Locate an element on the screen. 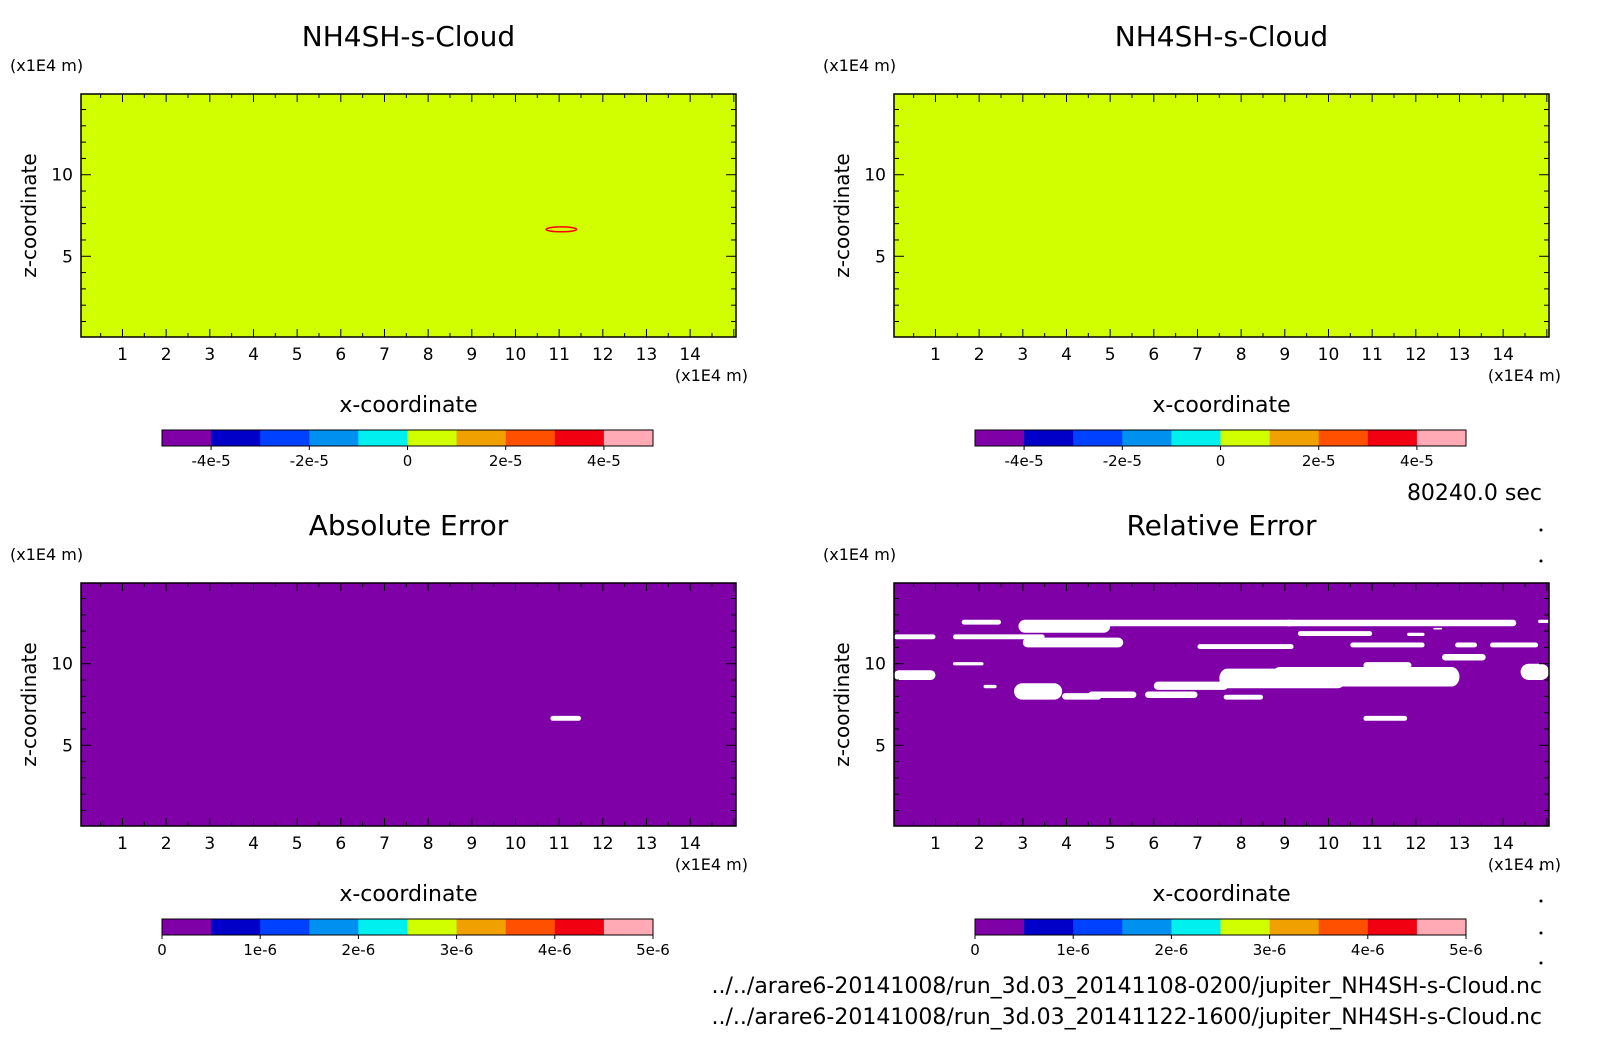 The height and width of the screenshot is (1054, 1604). x-tick-label: 2 is located at coordinates (166, 355).